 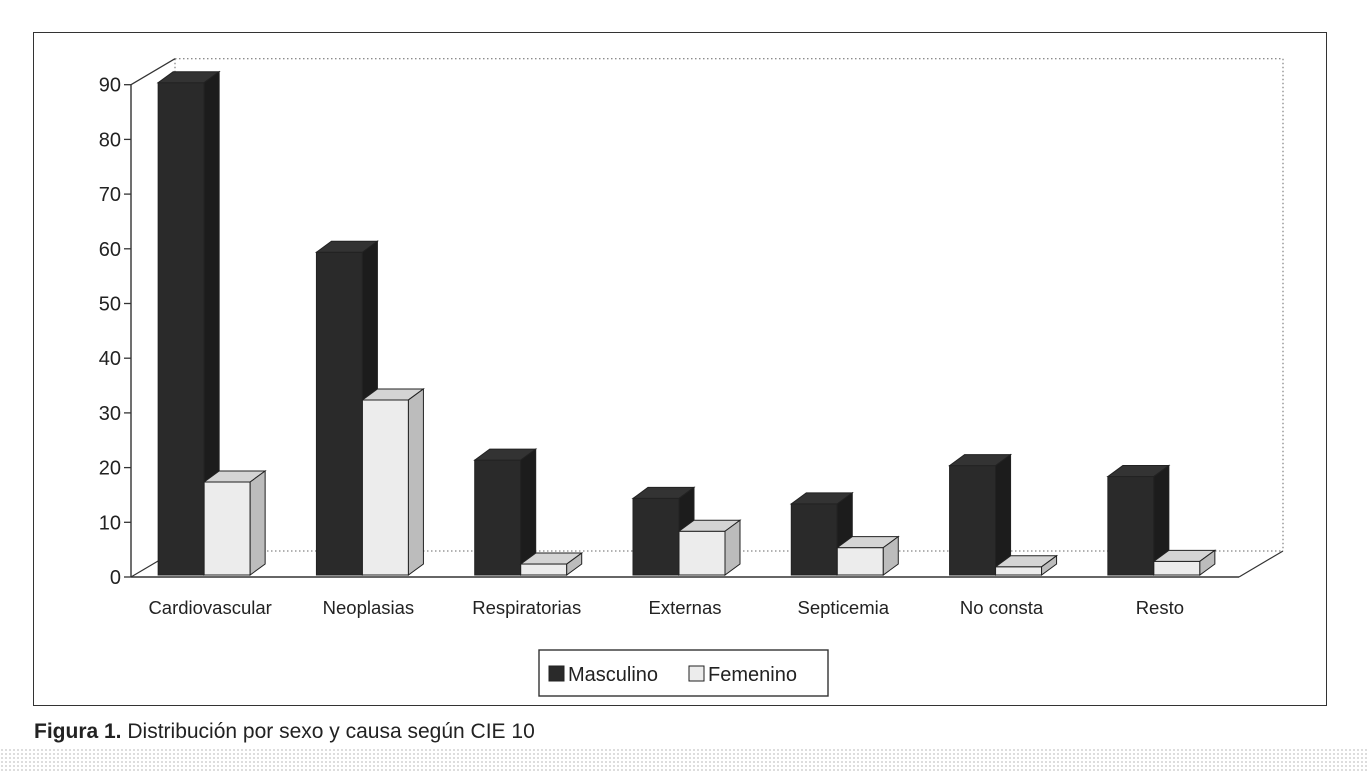 I want to click on x-tick-label: No consta, so click(x=1002, y=607).